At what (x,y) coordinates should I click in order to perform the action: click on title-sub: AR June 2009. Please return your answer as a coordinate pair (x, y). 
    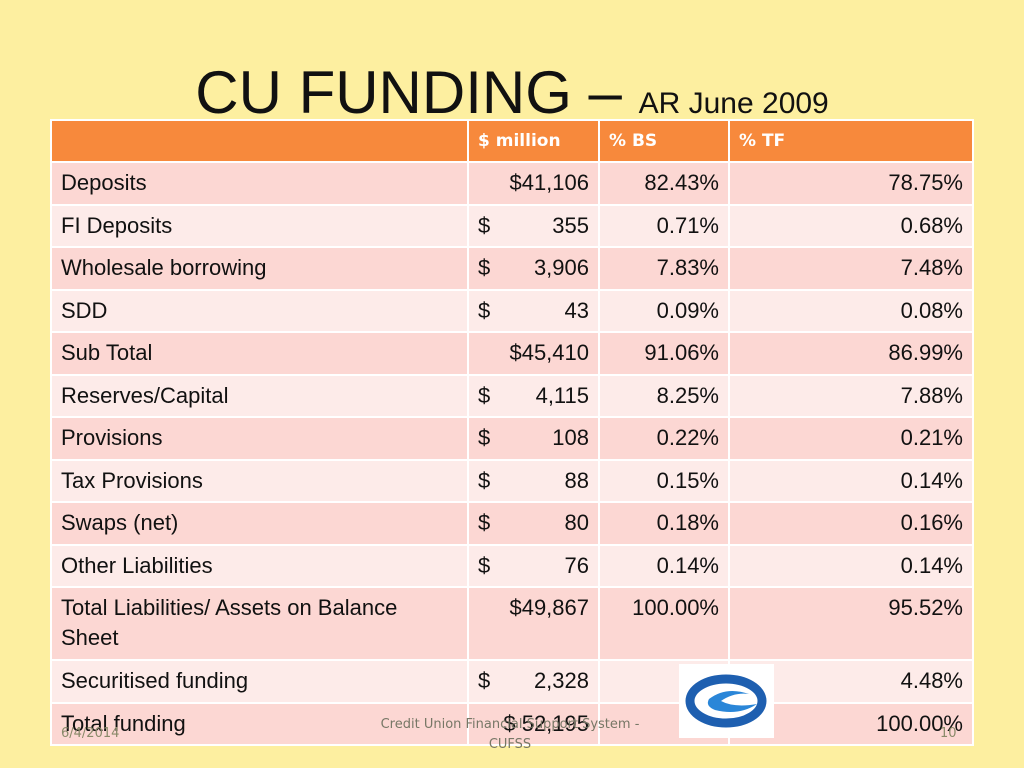
    Looking at the image, I should click on (733, 103).